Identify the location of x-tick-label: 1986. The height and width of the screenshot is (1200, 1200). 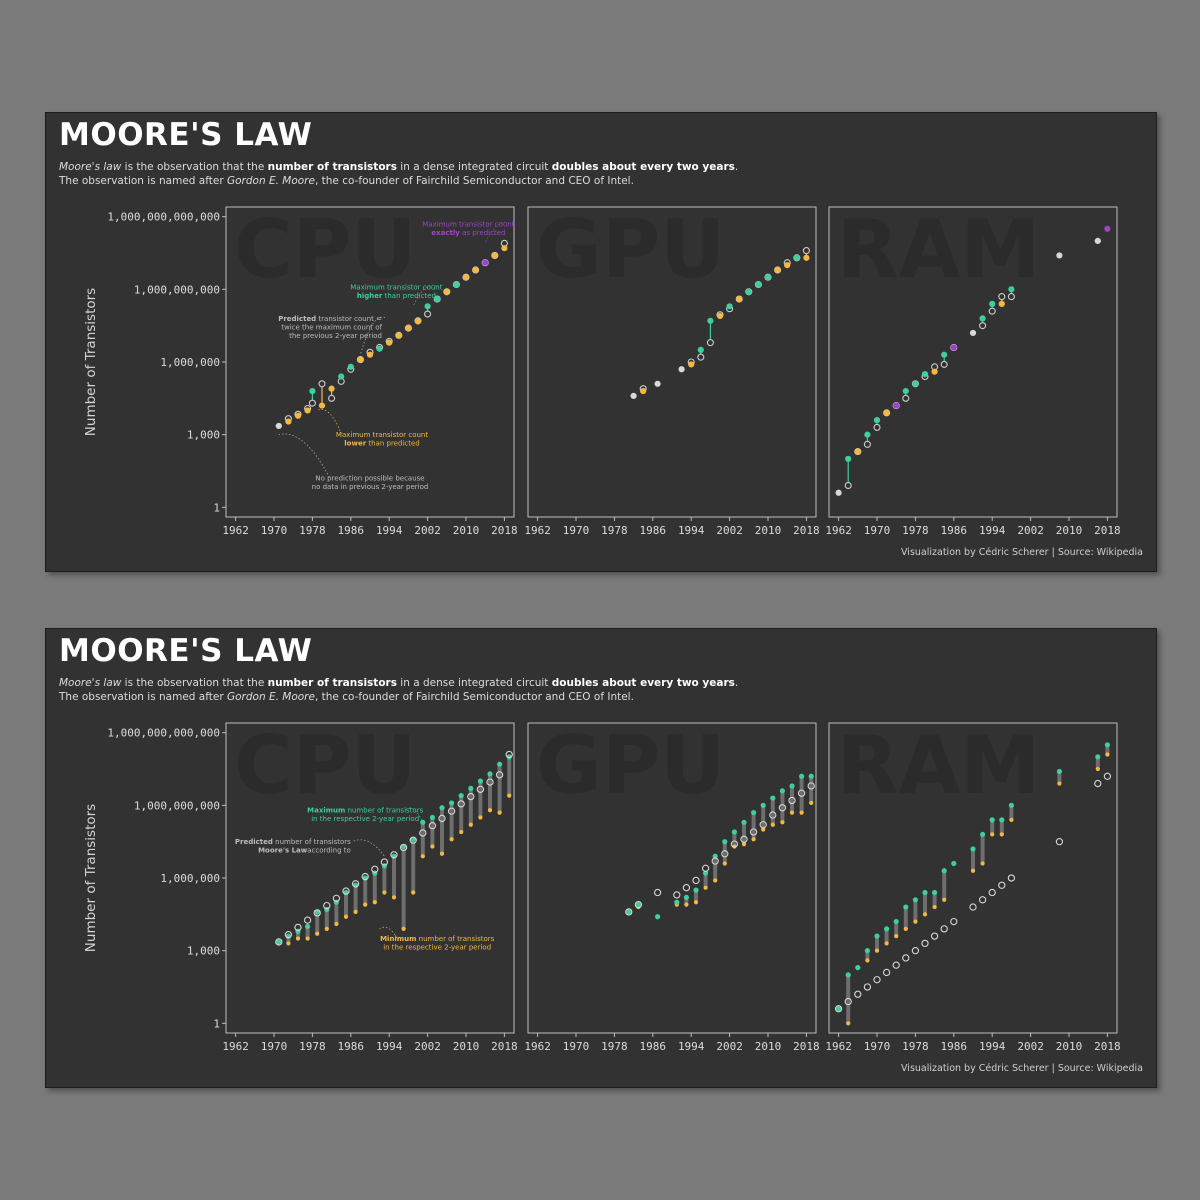
(351, 1046).